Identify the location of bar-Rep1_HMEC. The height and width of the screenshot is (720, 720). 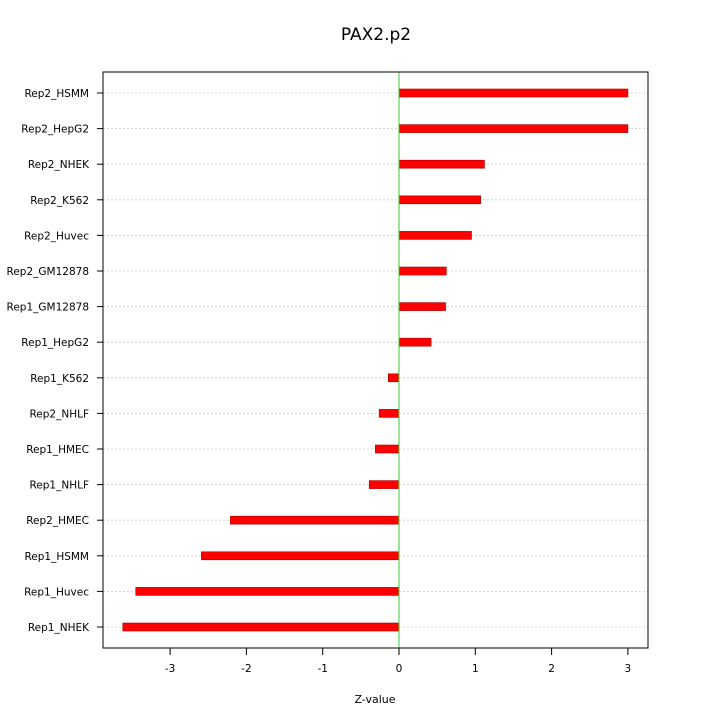
(387, 449).